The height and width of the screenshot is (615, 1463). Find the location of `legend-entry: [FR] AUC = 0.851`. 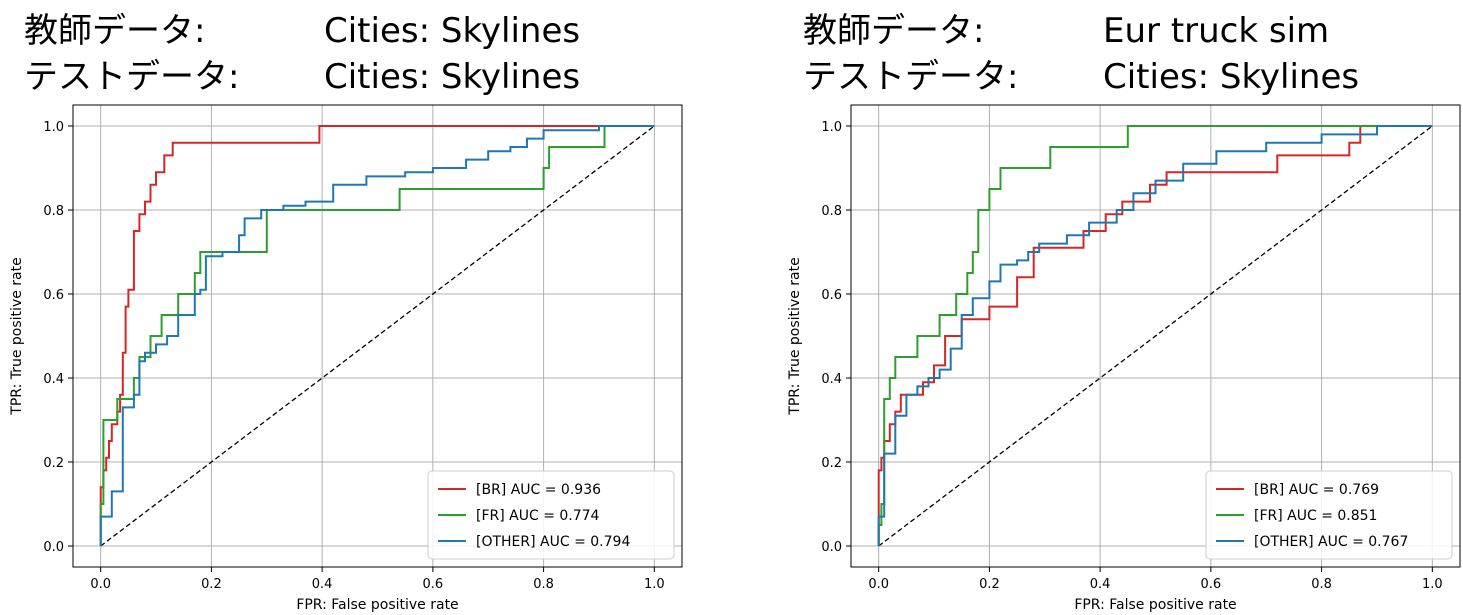

legend-entry: [FR] AUC = 0.851 is located at coordinates (1315, 516).